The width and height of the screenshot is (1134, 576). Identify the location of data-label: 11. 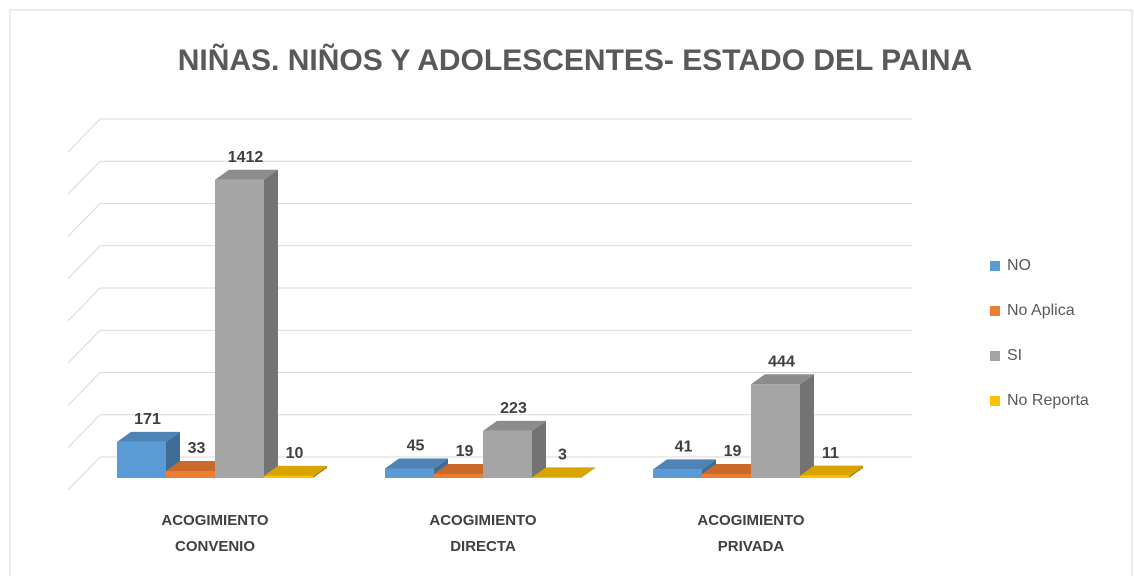
(830, 453).